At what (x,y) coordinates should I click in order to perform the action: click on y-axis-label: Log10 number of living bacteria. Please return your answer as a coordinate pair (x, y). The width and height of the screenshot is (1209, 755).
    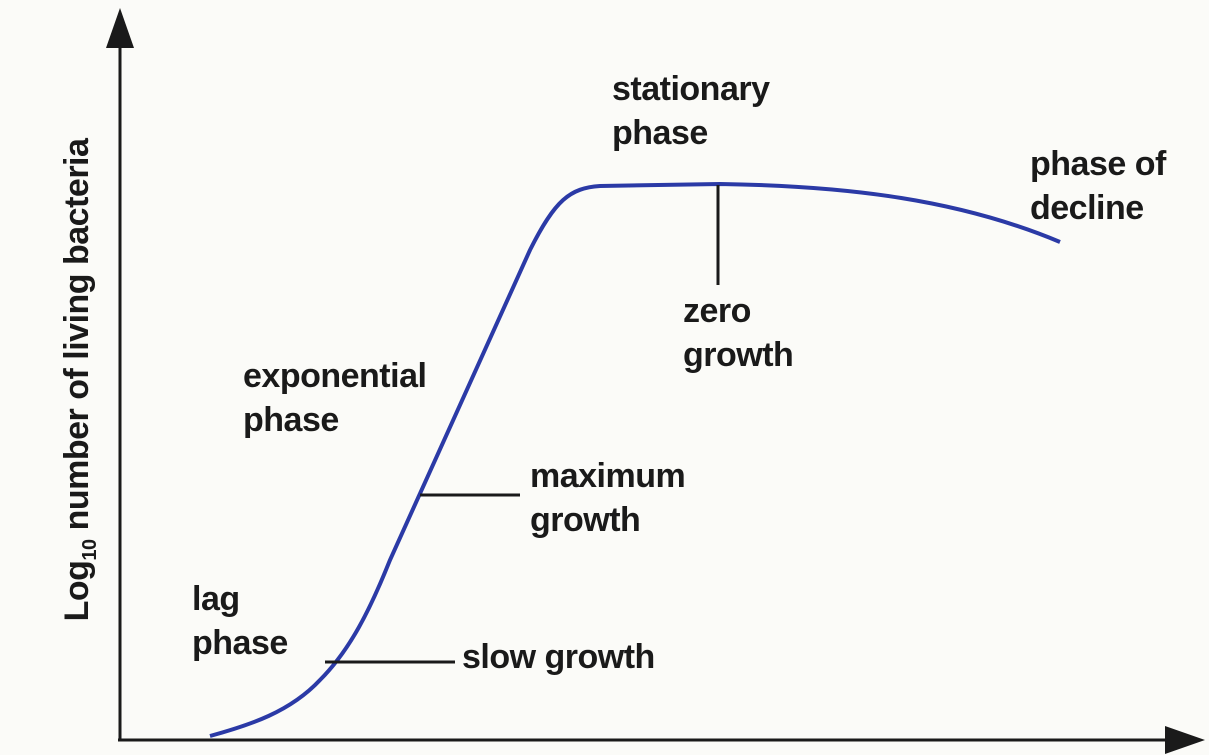
    Looking at the image, I should click on (79, 379).